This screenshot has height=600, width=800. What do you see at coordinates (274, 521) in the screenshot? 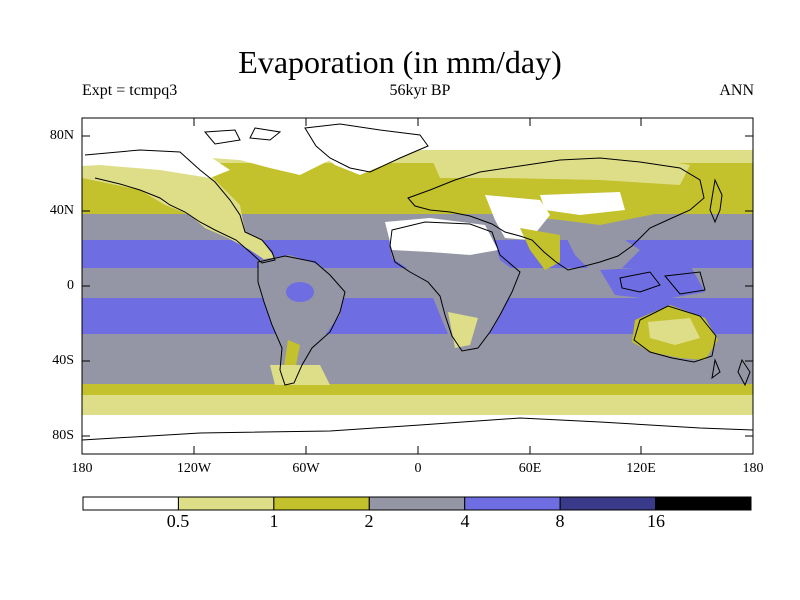
I see `colorbar-label: 1` at bounding box center [274, 521].